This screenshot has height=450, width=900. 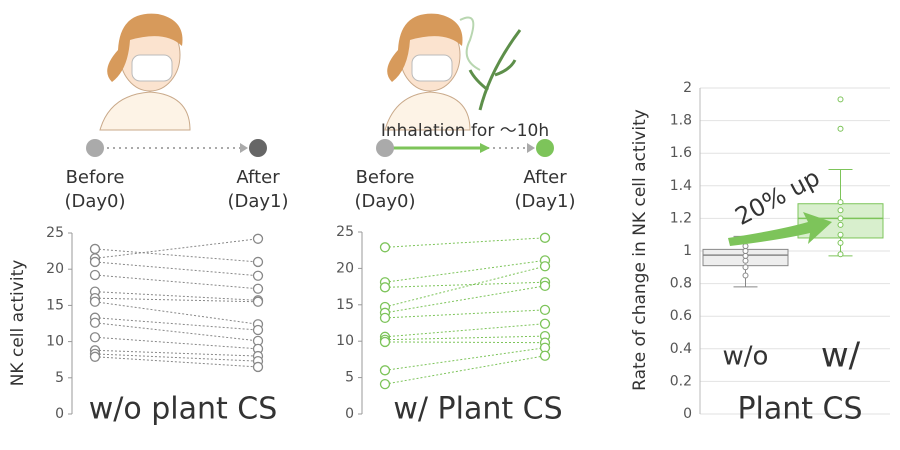 What do you see at coordinates (465, 131) in the screenshot?
I see `annotation: Inhalation for ～10h` at bounding box center [465, 131].